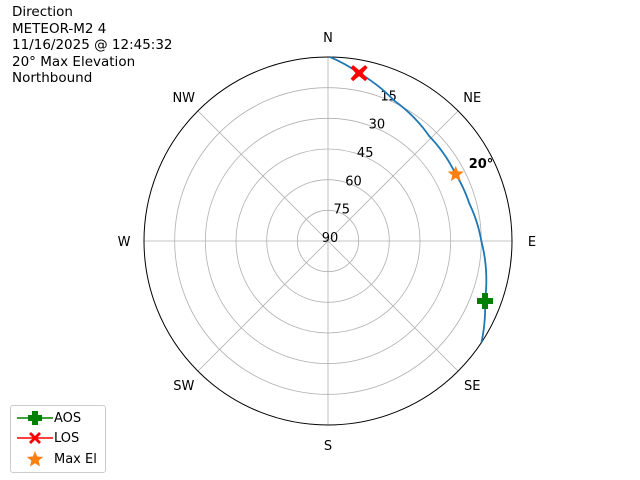 This screenshot has width=640, height=480. What do you see at coordinates (472, 98) in the screenshot?
I see `theta-label: NE` at bounding box center [472, 98].